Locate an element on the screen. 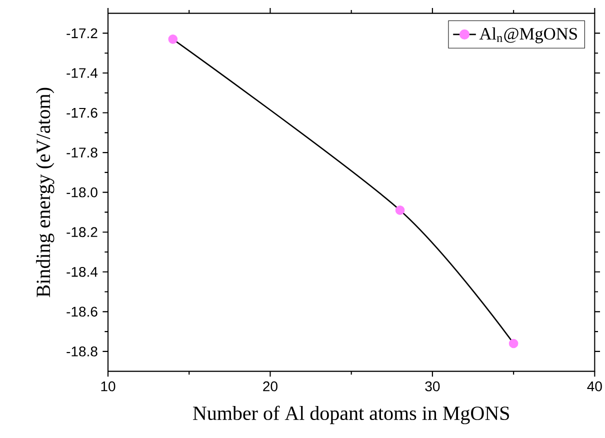 The width and height of the screenshot is (605, 438). y-axis-title: Binding energy (eV/atom) is located at coordinates (45, 193).